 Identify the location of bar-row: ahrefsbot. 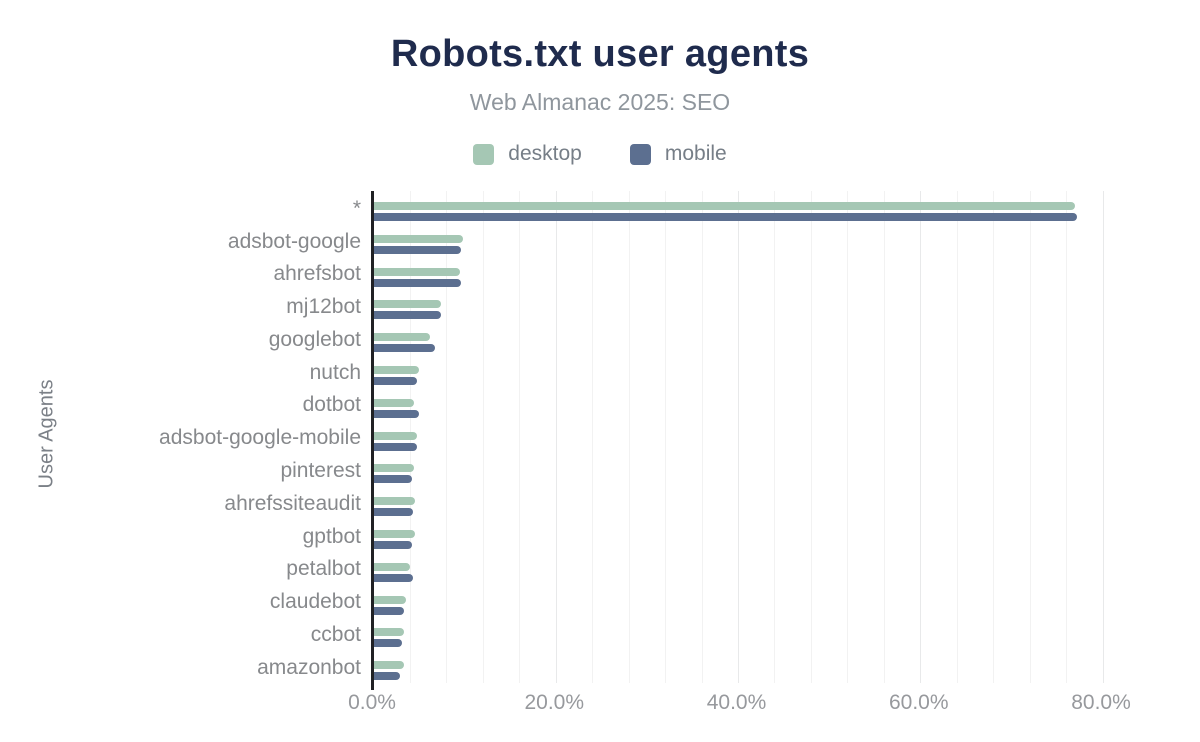
(688, 273).